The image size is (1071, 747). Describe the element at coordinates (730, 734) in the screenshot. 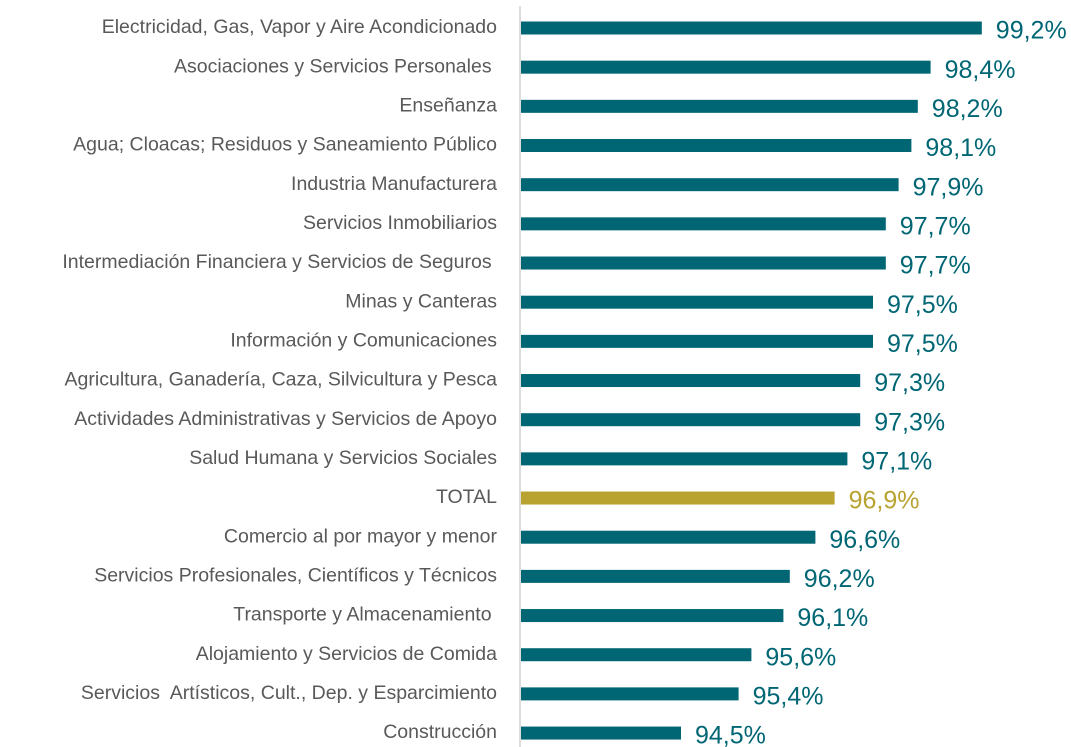

I see `value-label: 94,5%` at that location.